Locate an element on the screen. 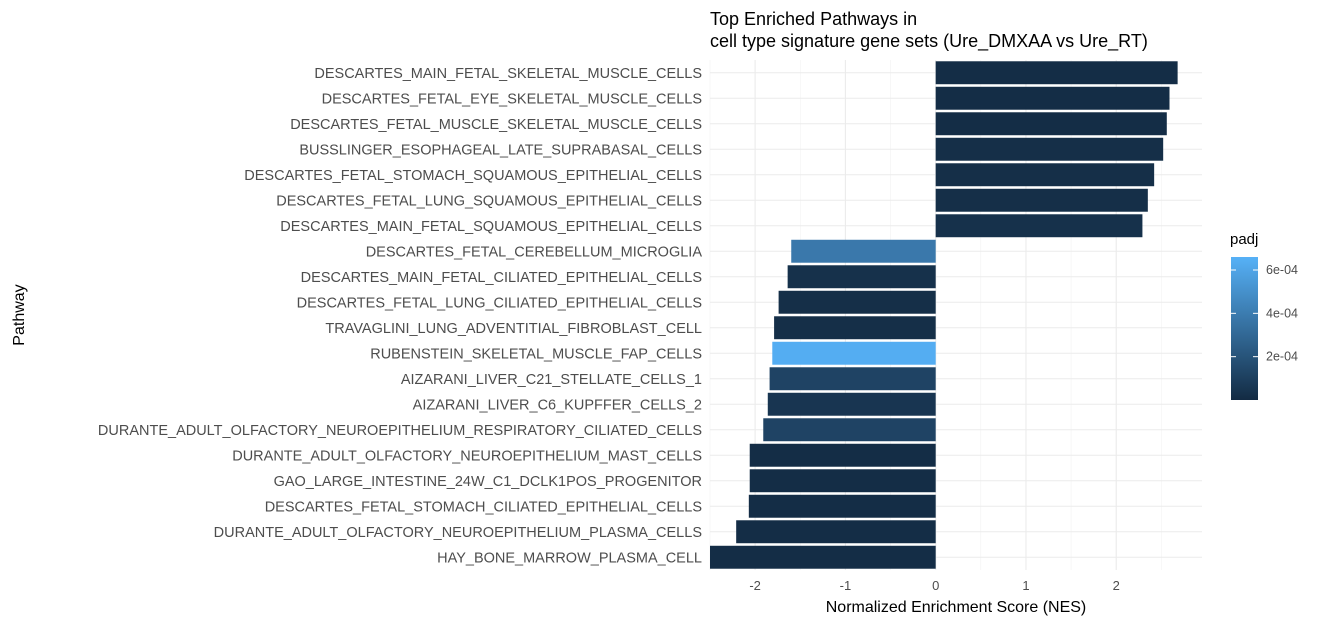  legend-colorbar is located at coordinates (1244, 328).